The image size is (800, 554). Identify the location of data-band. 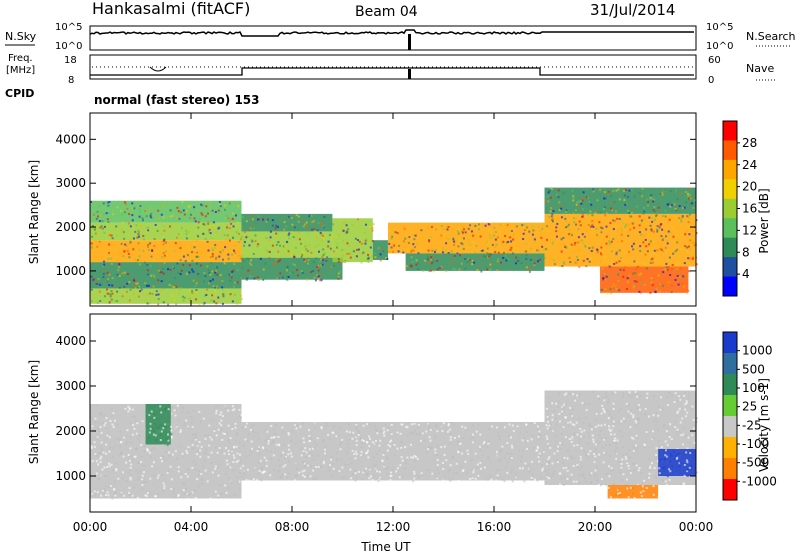
(287, 222).